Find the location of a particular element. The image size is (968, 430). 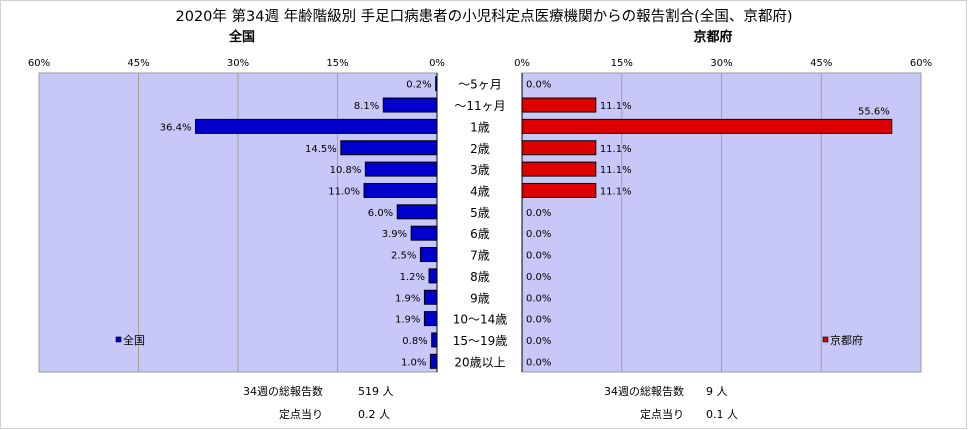

data-label-left: 0.8% is located at coordinates (414, 341).